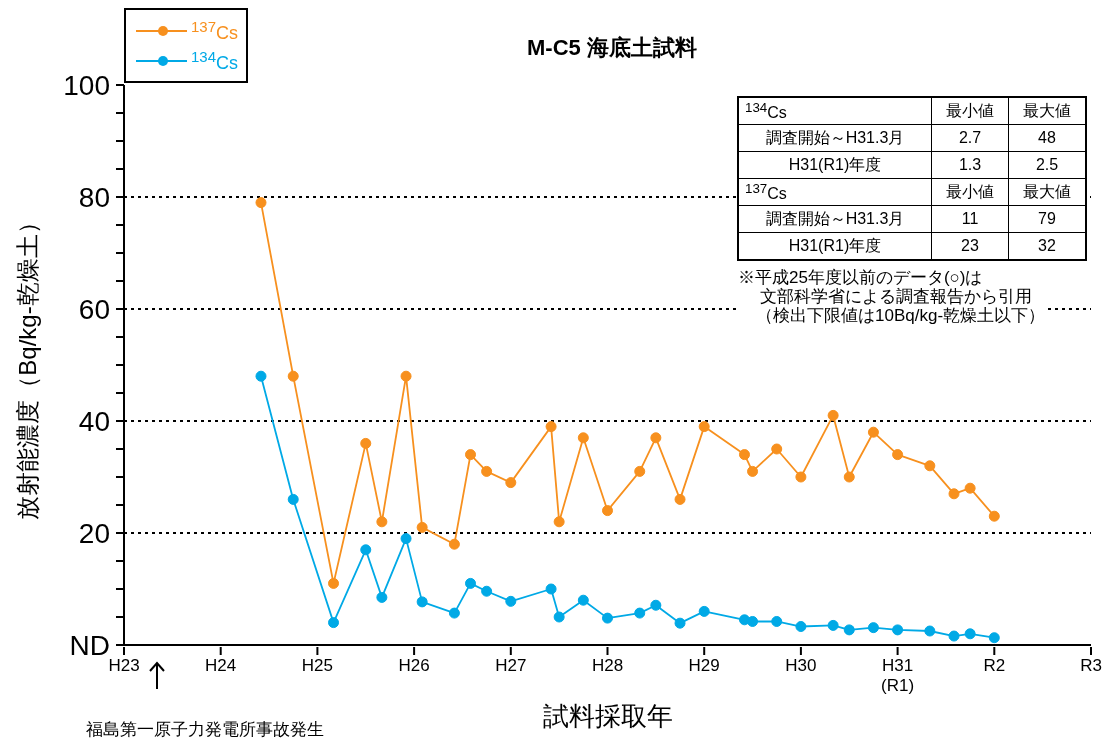  Describe the element at coordinates (1091, 665) in the screenshot. I see `x-tick-label: R3` at that location.